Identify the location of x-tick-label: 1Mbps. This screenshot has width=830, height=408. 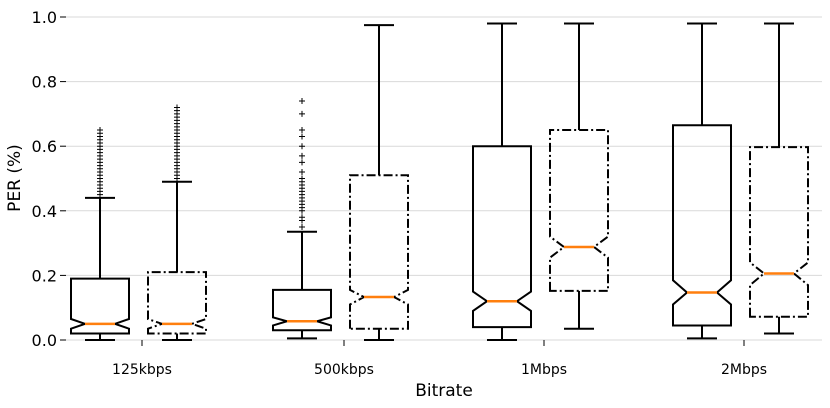
(544, 370).